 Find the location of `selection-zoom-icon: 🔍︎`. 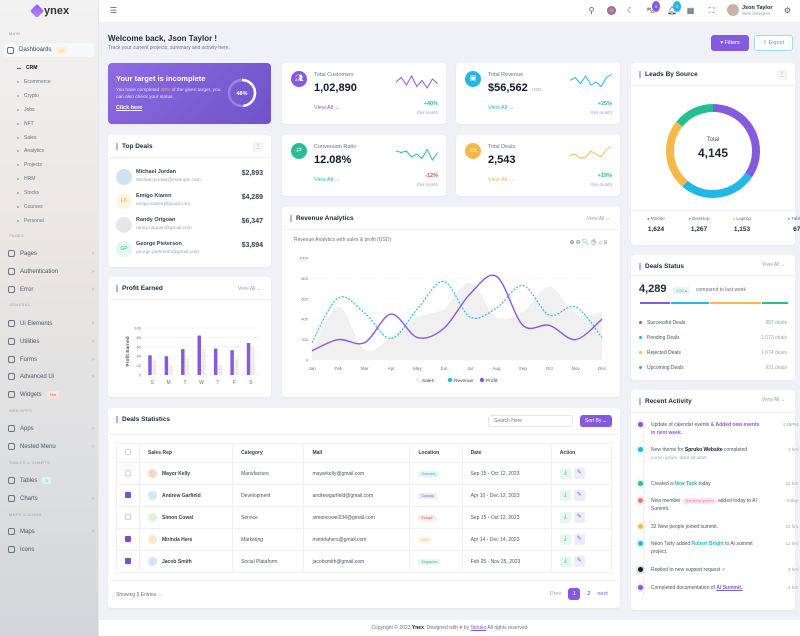

selection-zoom-icon: 🔍︎ is located at coordinates (586, 243).